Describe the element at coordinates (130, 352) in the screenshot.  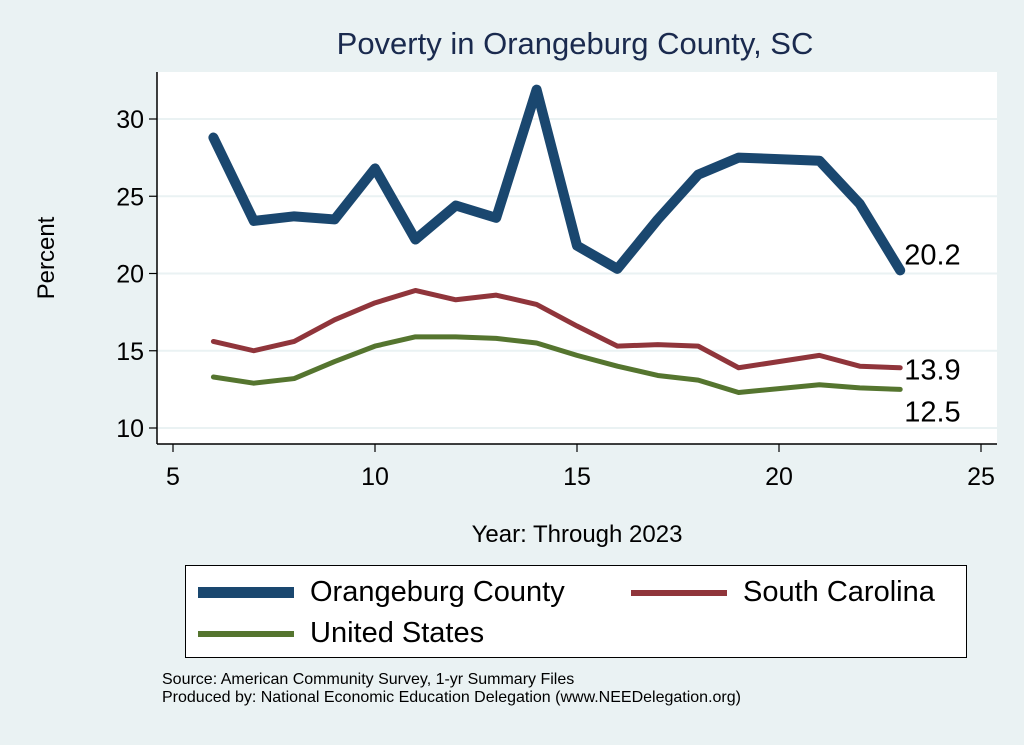
I see `y-tick-label: 15` at that location.